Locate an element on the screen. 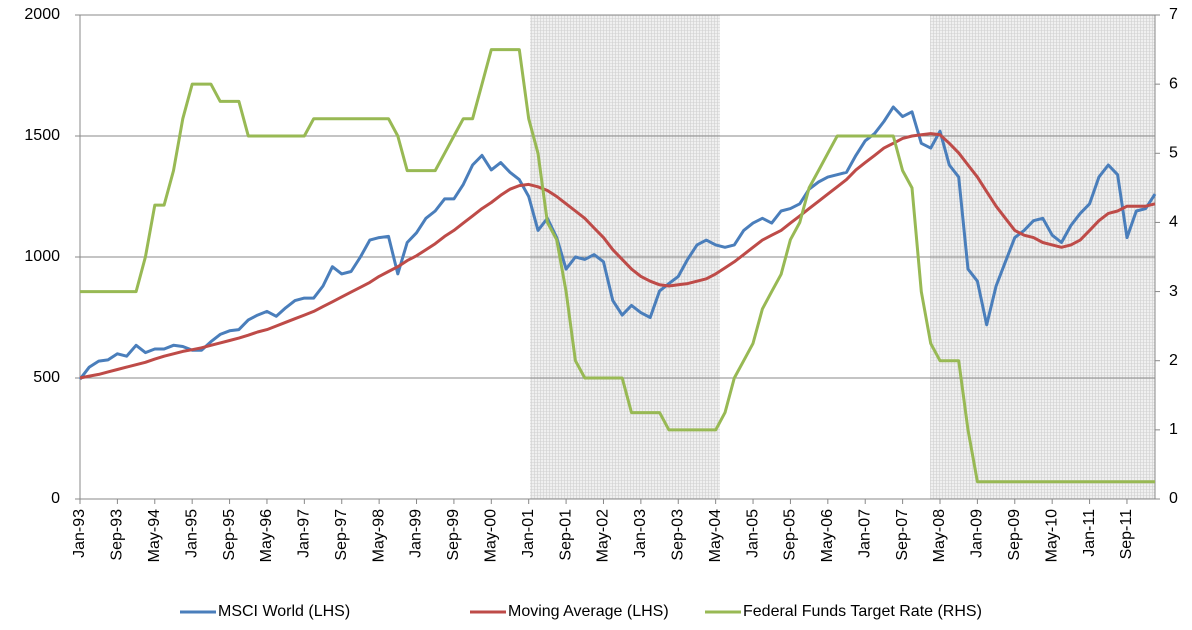 The height and width of the screenshot is (630, 1192). legend-label: Federal Funds Target Rate (RHS) is located at coordinates (862, 611).